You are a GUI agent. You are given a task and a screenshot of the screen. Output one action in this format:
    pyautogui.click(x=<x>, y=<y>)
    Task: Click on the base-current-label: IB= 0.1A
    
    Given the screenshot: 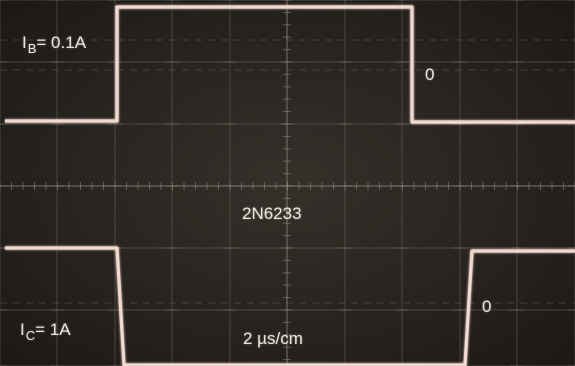 What is the action you would take?
    pyautogui.click(x=54, y=44)
    